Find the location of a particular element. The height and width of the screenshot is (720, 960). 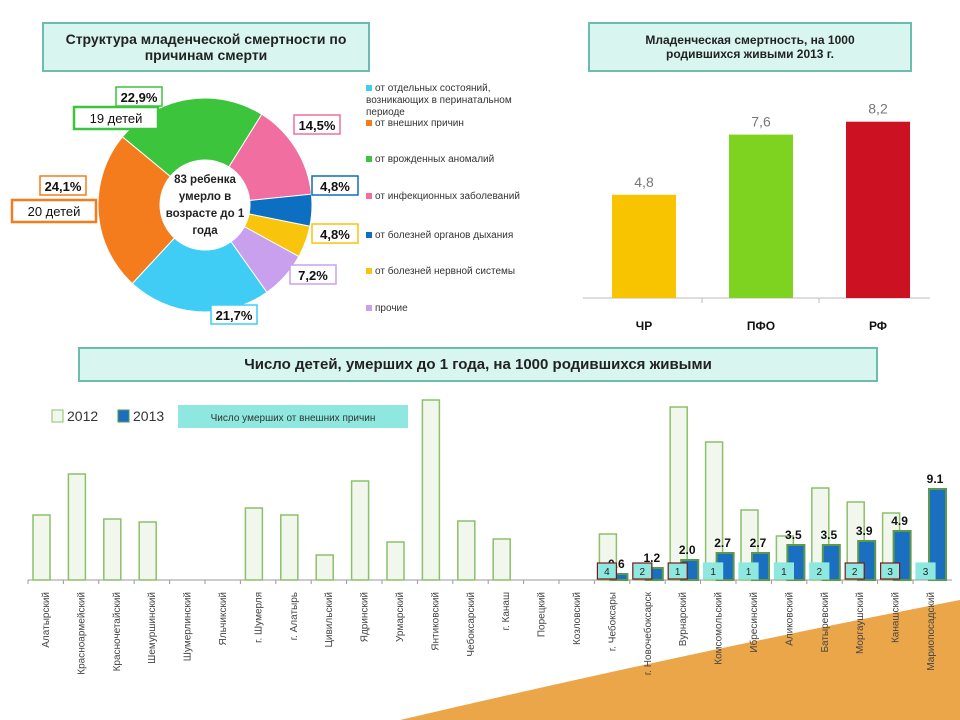

category-label: ПФО is located at coordinates (761, 326).